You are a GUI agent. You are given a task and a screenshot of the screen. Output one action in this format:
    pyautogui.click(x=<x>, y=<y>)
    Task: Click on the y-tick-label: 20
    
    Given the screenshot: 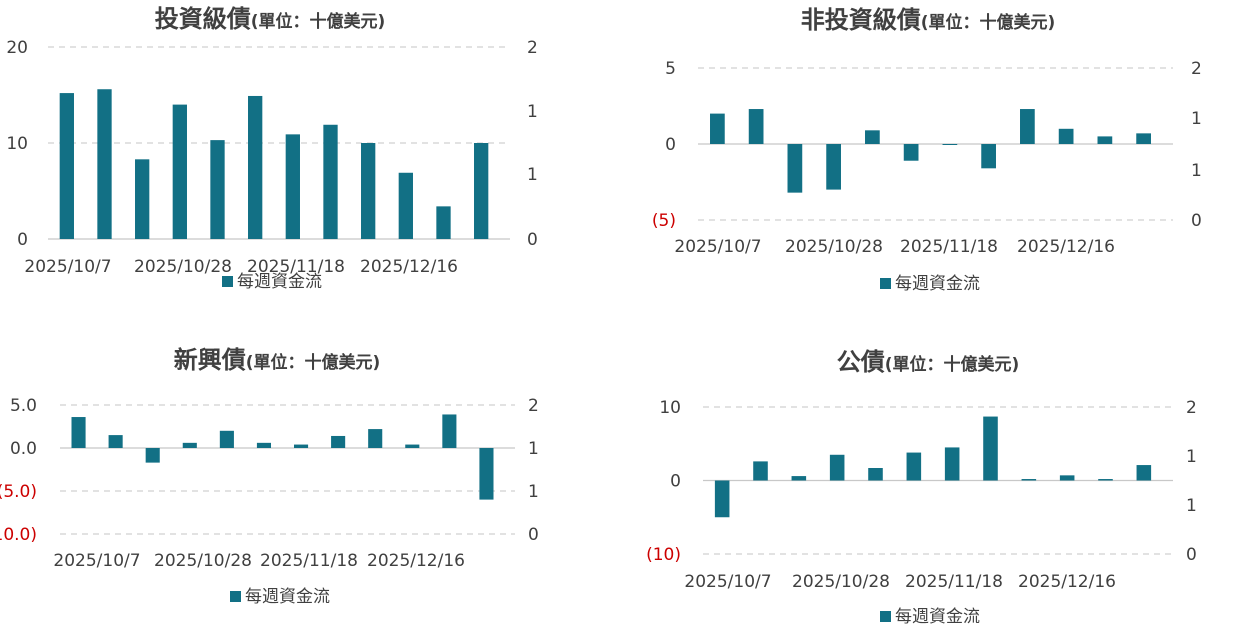 What is the action you would take?
    pyautogui.click(x=17, y=48)
    